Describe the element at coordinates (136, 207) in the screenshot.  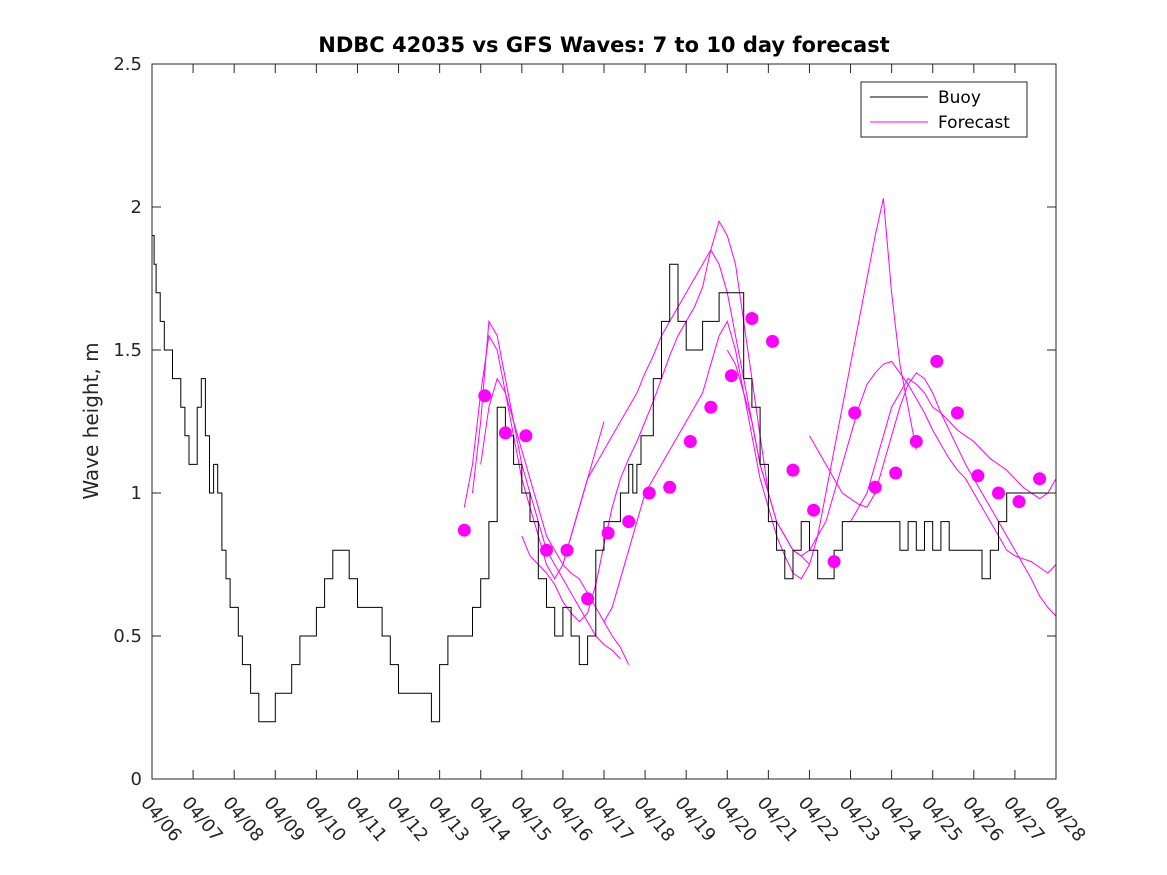
I see `y-tick-label: 2` at that location.